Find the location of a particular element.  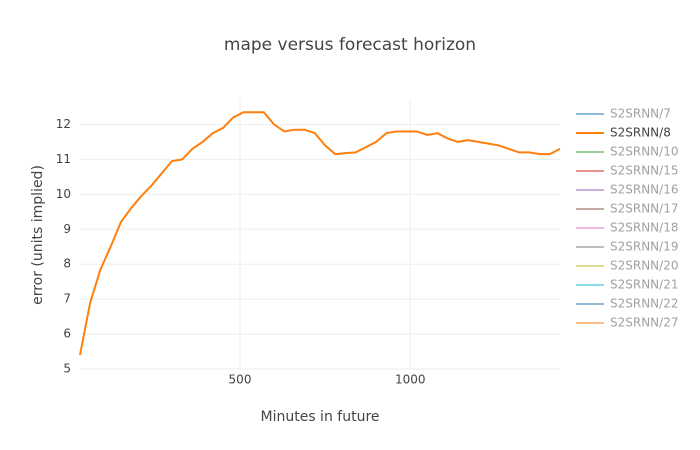

legend-item: S2SRNN/10 is located at coordinates (627, 152).